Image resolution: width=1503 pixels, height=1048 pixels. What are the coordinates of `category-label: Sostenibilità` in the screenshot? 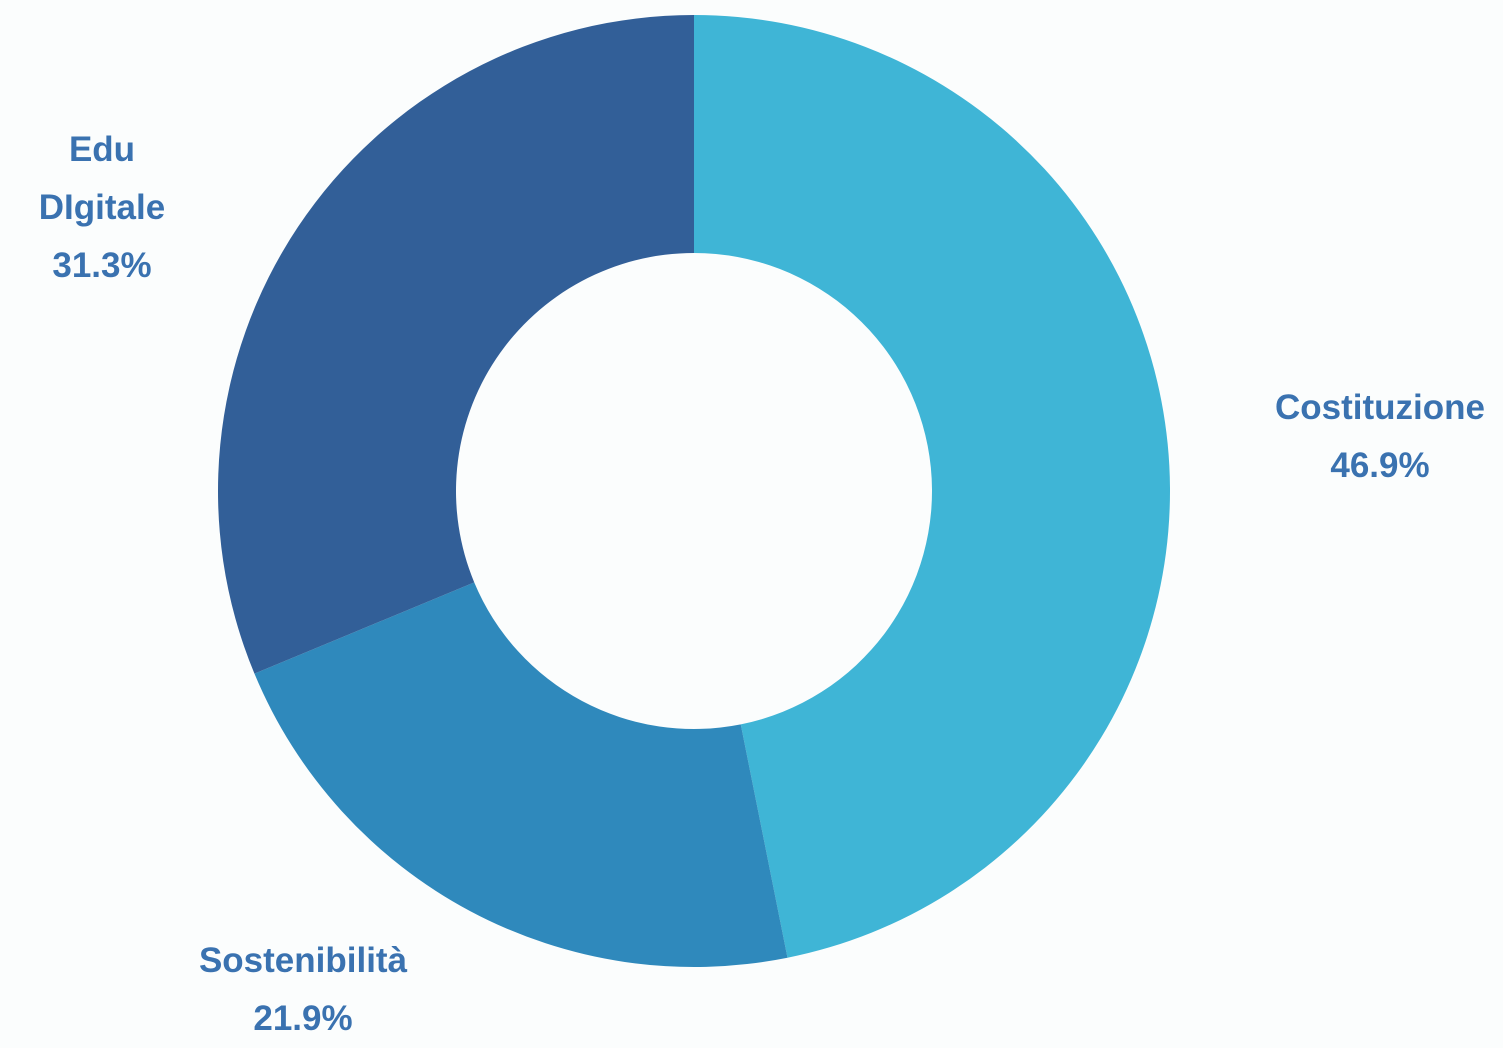 It's located at (303, 960).